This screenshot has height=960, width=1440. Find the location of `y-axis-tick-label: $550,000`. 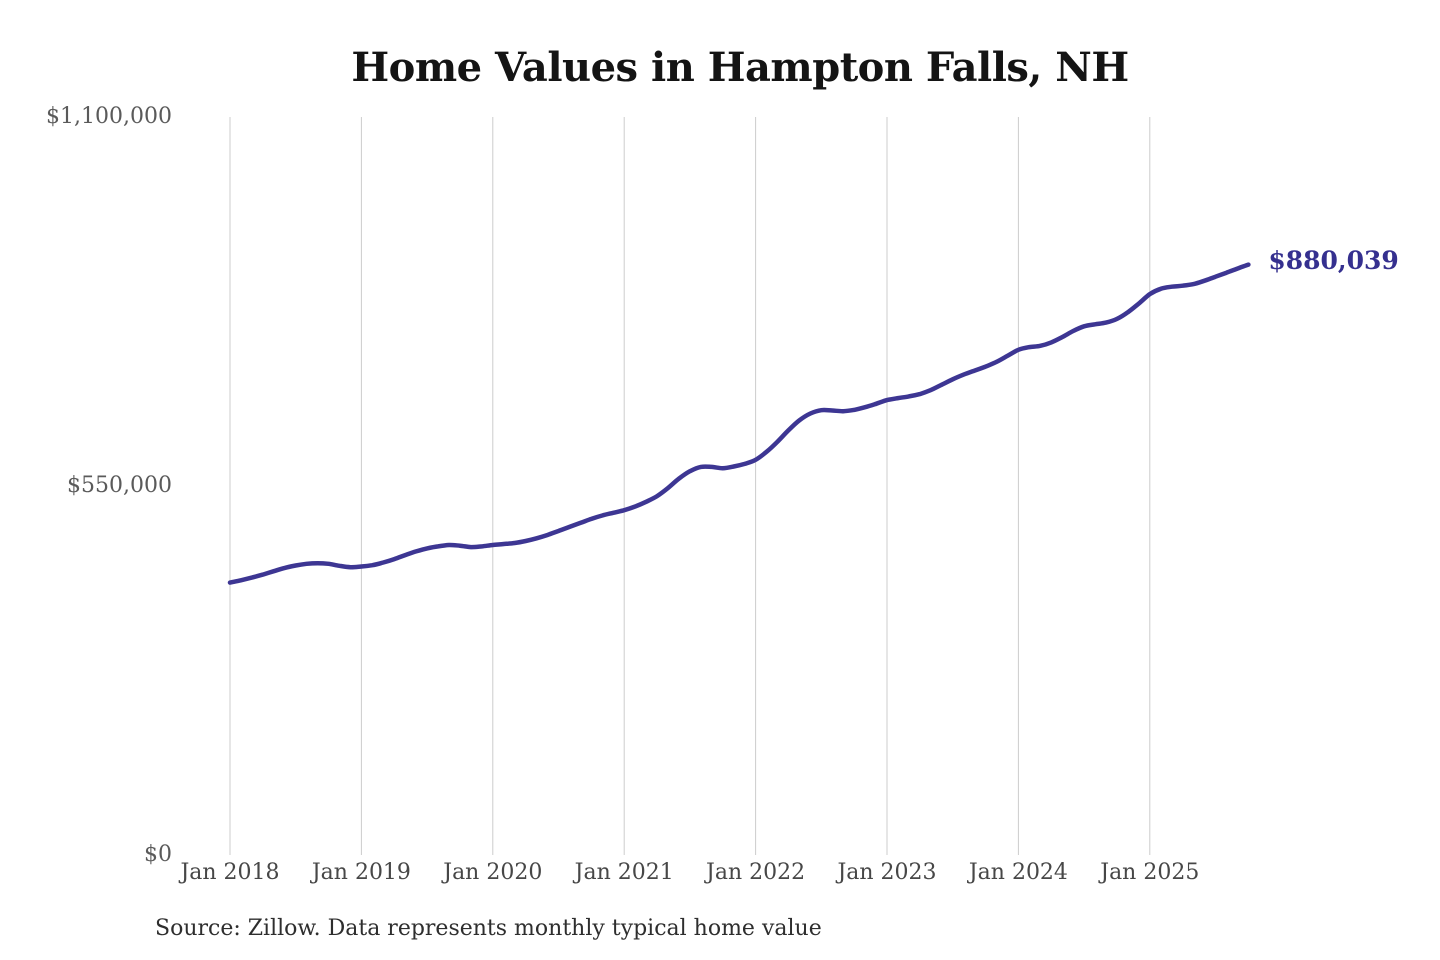

y-axis-tick-label: $550,000 is located at coordinates (119, 485).